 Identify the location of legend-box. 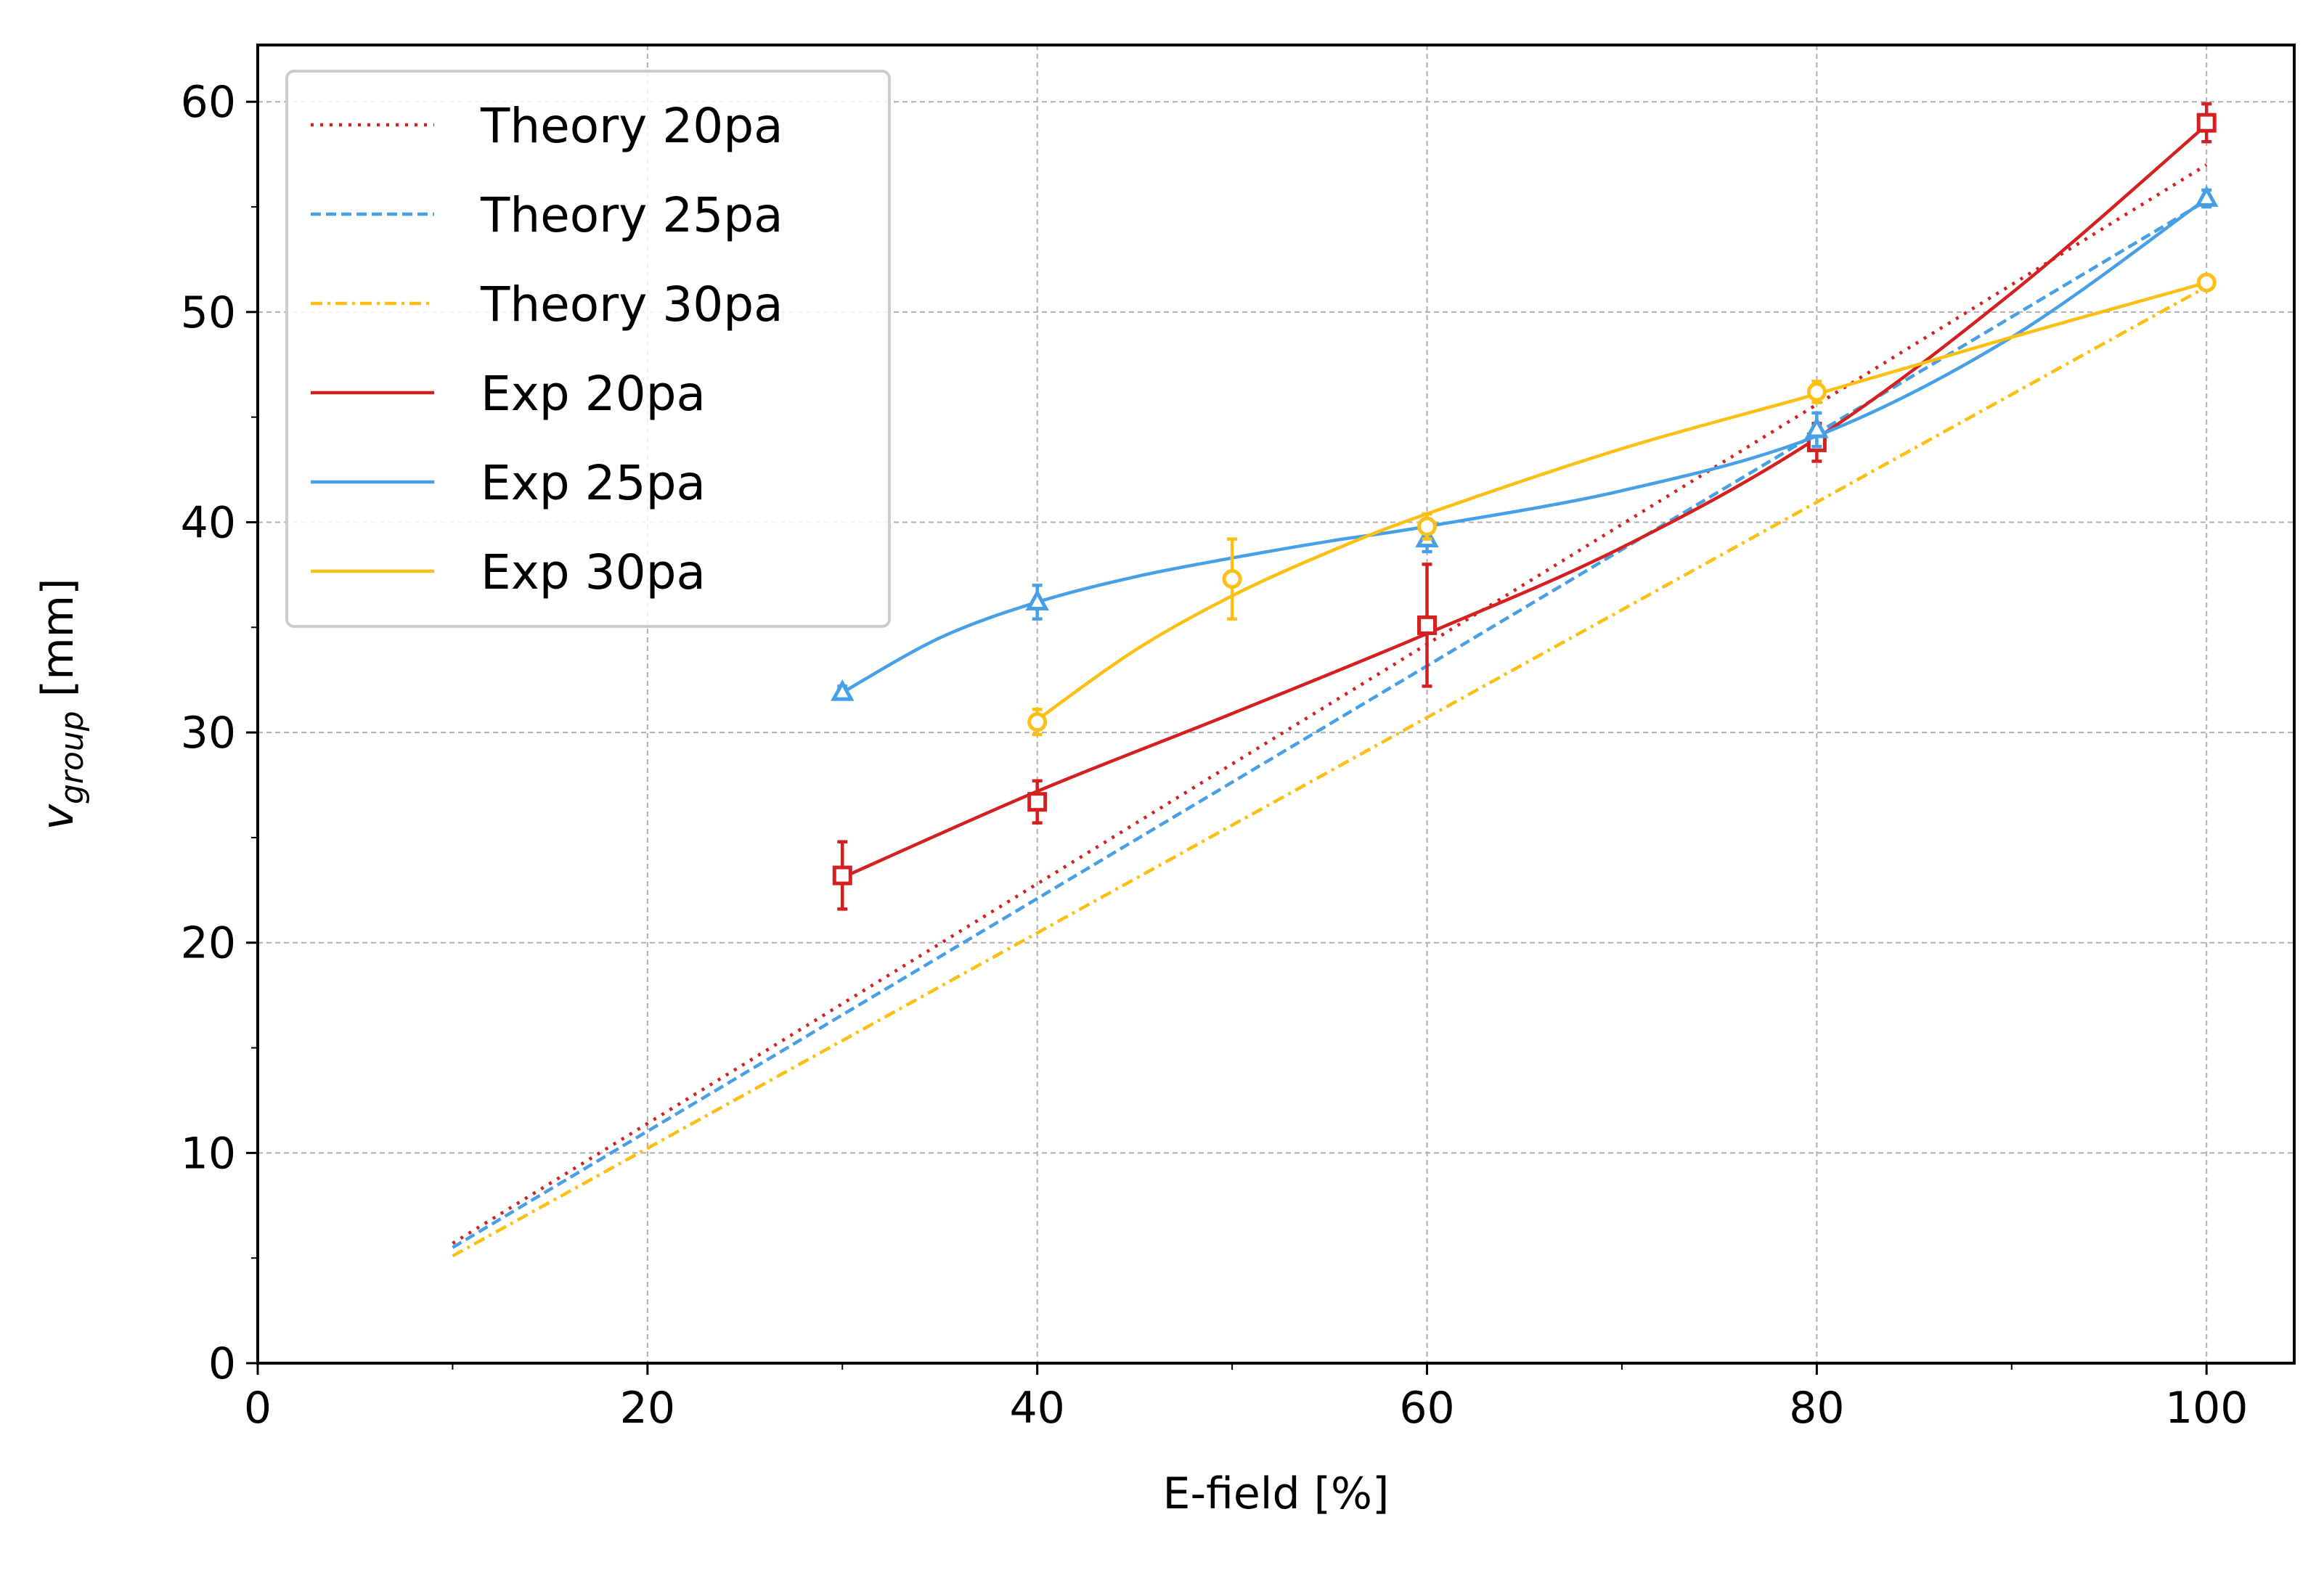
(588, 349).